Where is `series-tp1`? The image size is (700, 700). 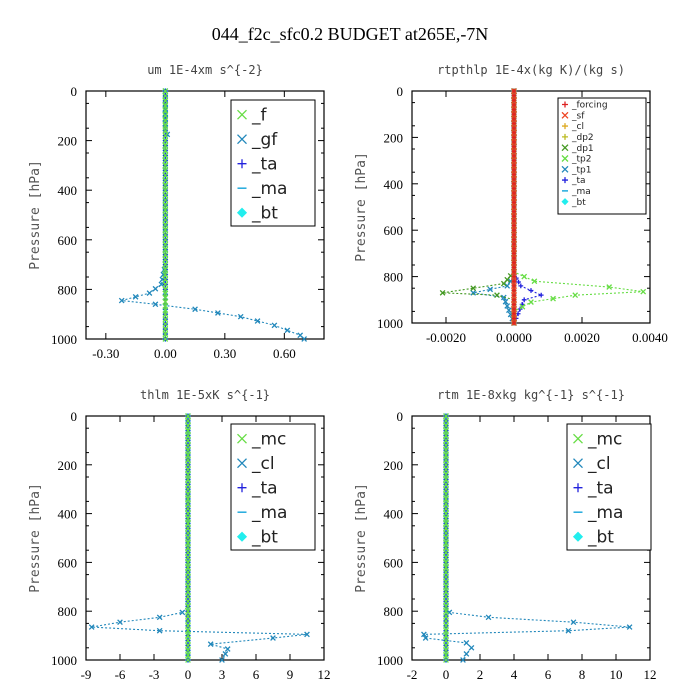 series-tp1 is located at coordinates (493, 207).